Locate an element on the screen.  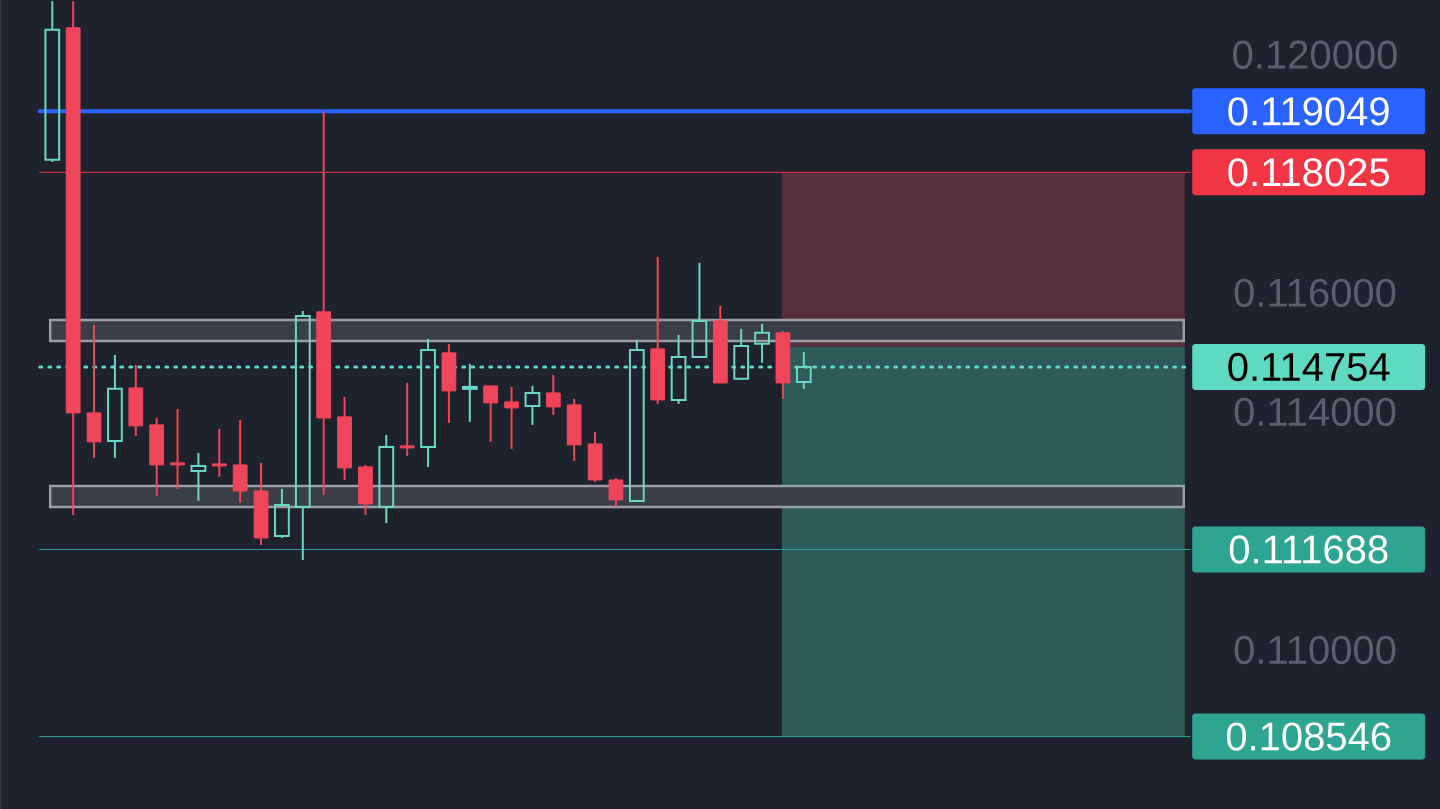
ref-line-label: 0.114754 is located at coordinates (1309, 367).